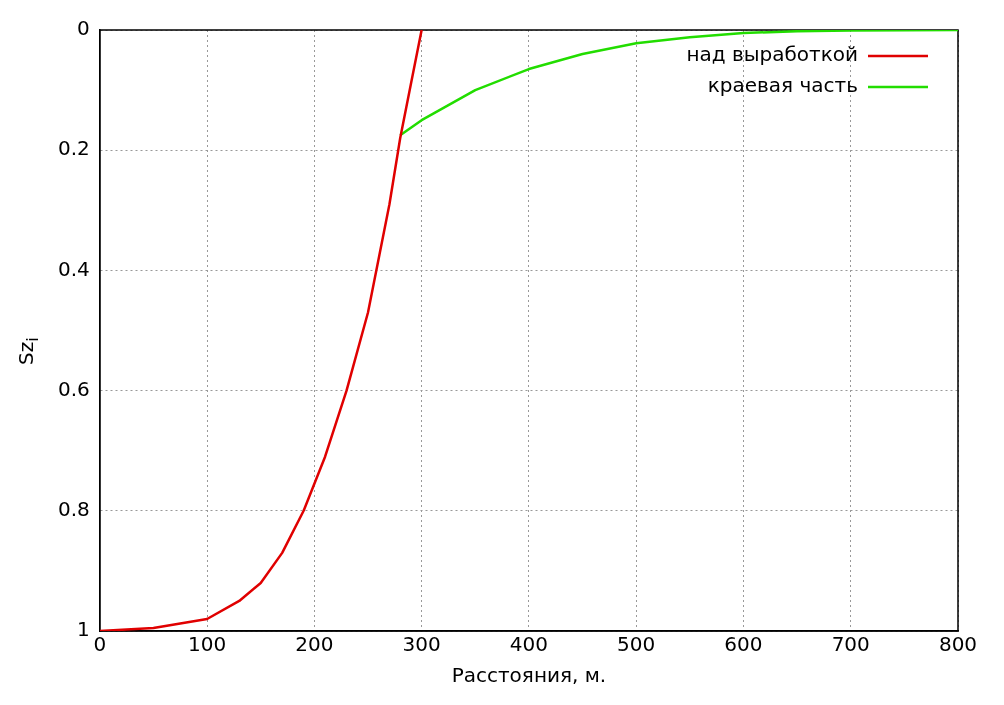 The image size is (1004, 705). Describe the element at coordinates (83, 28) in the screenshot. I see `y-tick-label: 0` at that location.